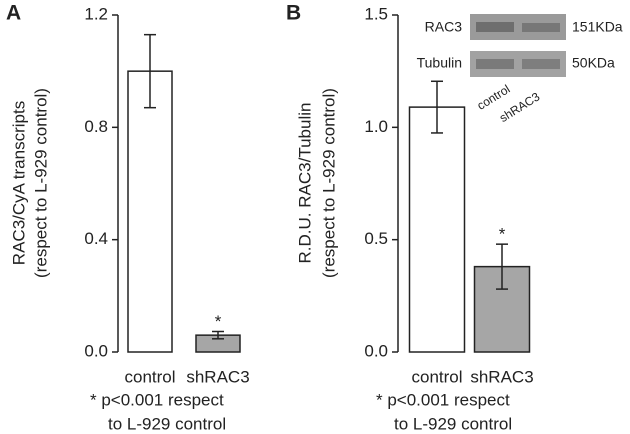 Image resolution: width=630 pixels, height=434 pixels. Describe the element at coordinates (597, 27) in the screenshot. I see `blot-size-label: 151KDa` at that location.